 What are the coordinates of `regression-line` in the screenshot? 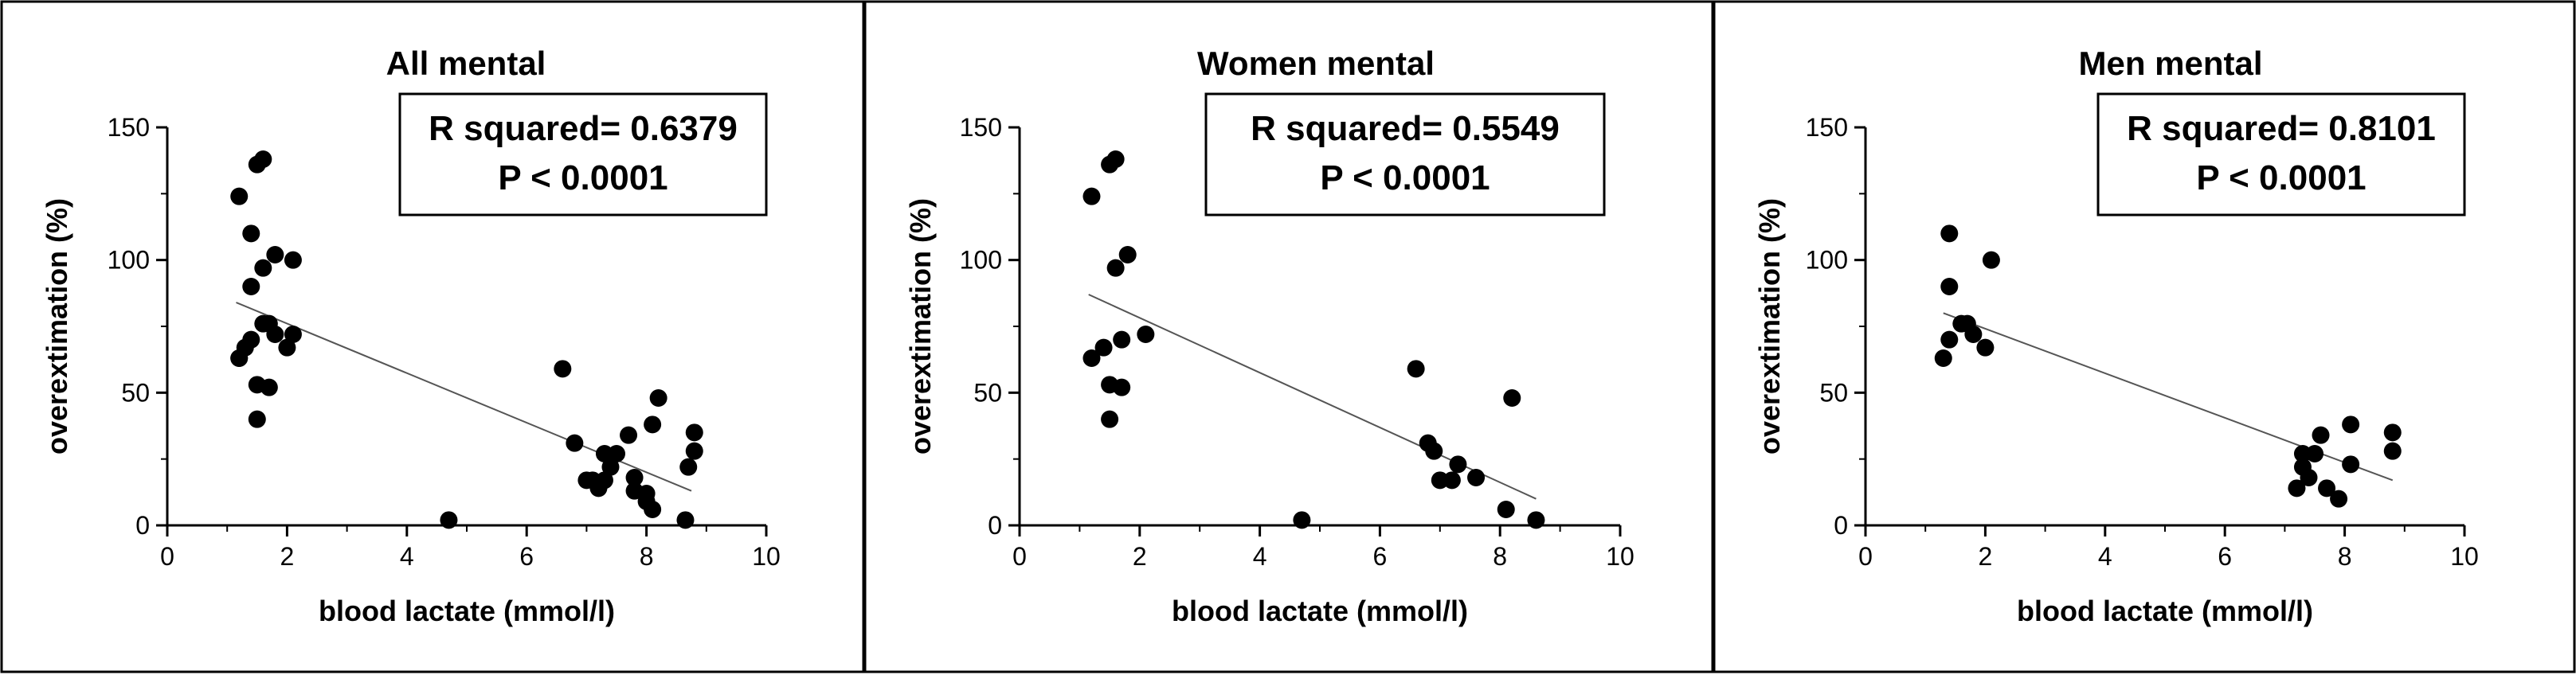 It's located at (1312, 397).